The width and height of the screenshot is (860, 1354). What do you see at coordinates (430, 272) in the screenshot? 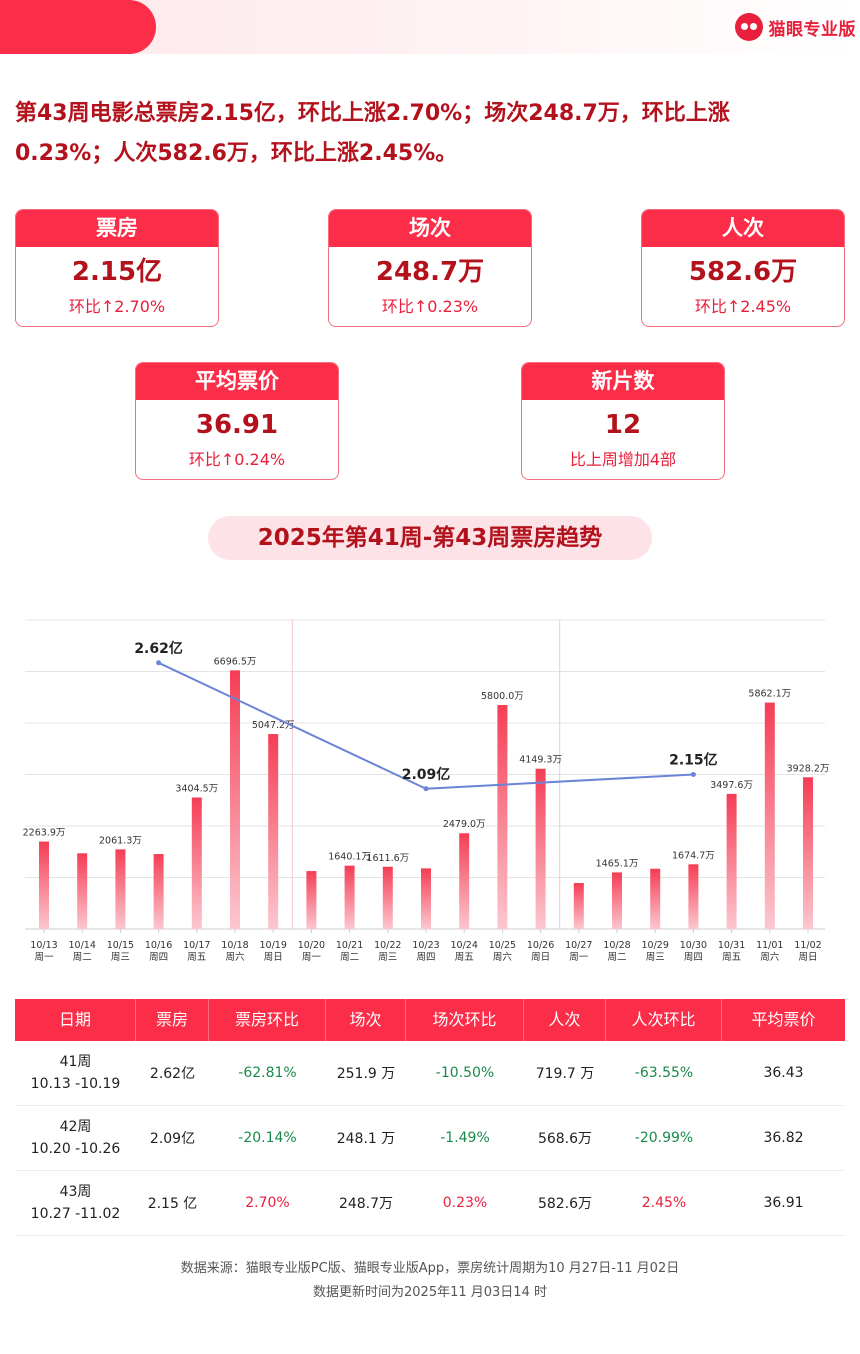
I see `card-value: 248.7万` at bounding box center [430, 272].